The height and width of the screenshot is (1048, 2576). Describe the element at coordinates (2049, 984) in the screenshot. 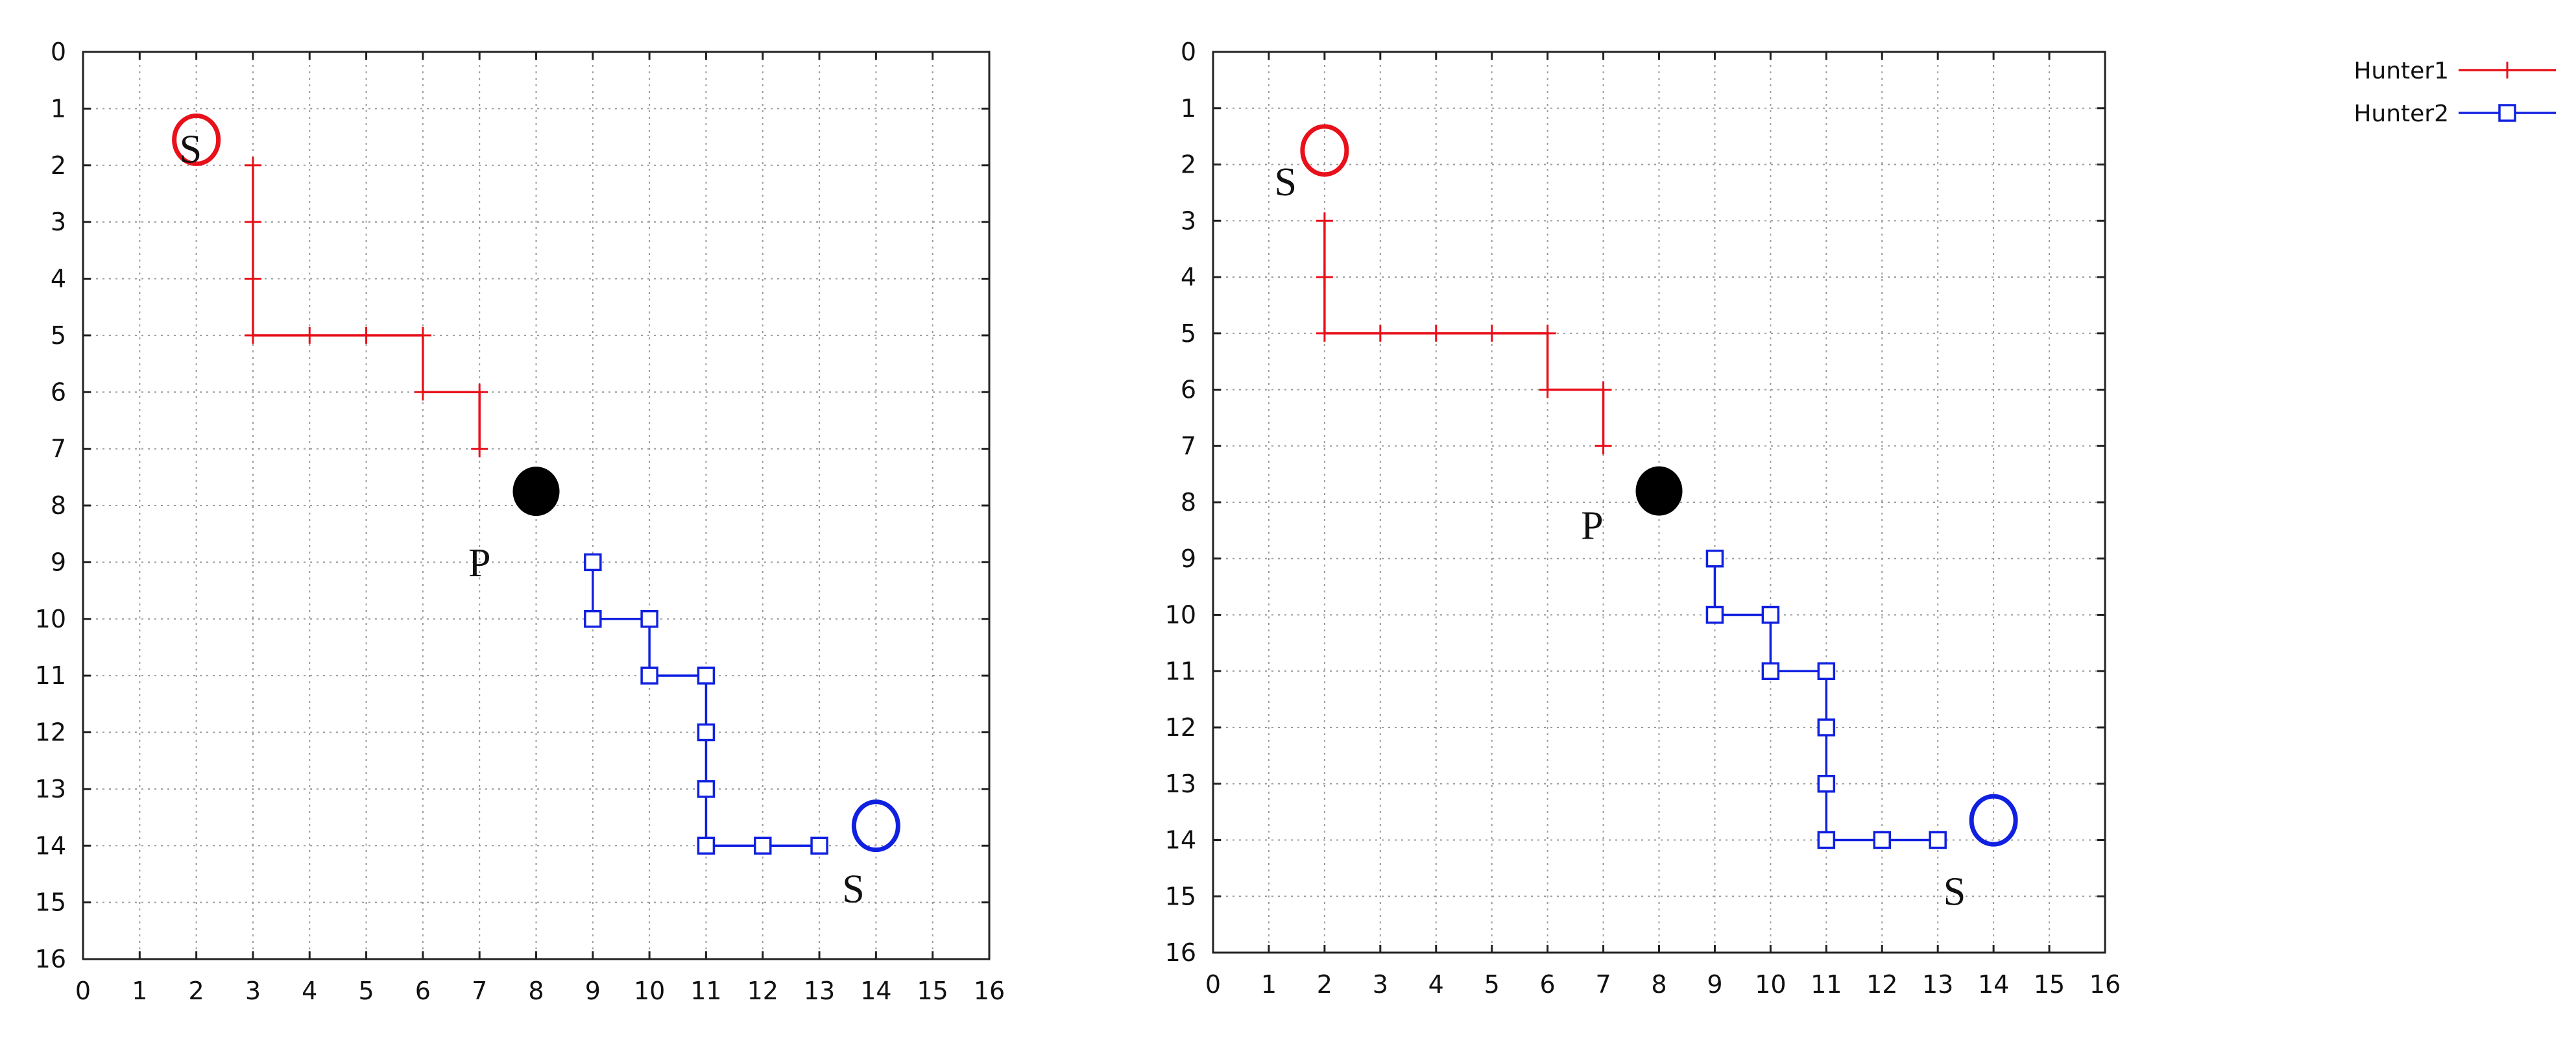

I see `x-tick-label: 15` at that location.